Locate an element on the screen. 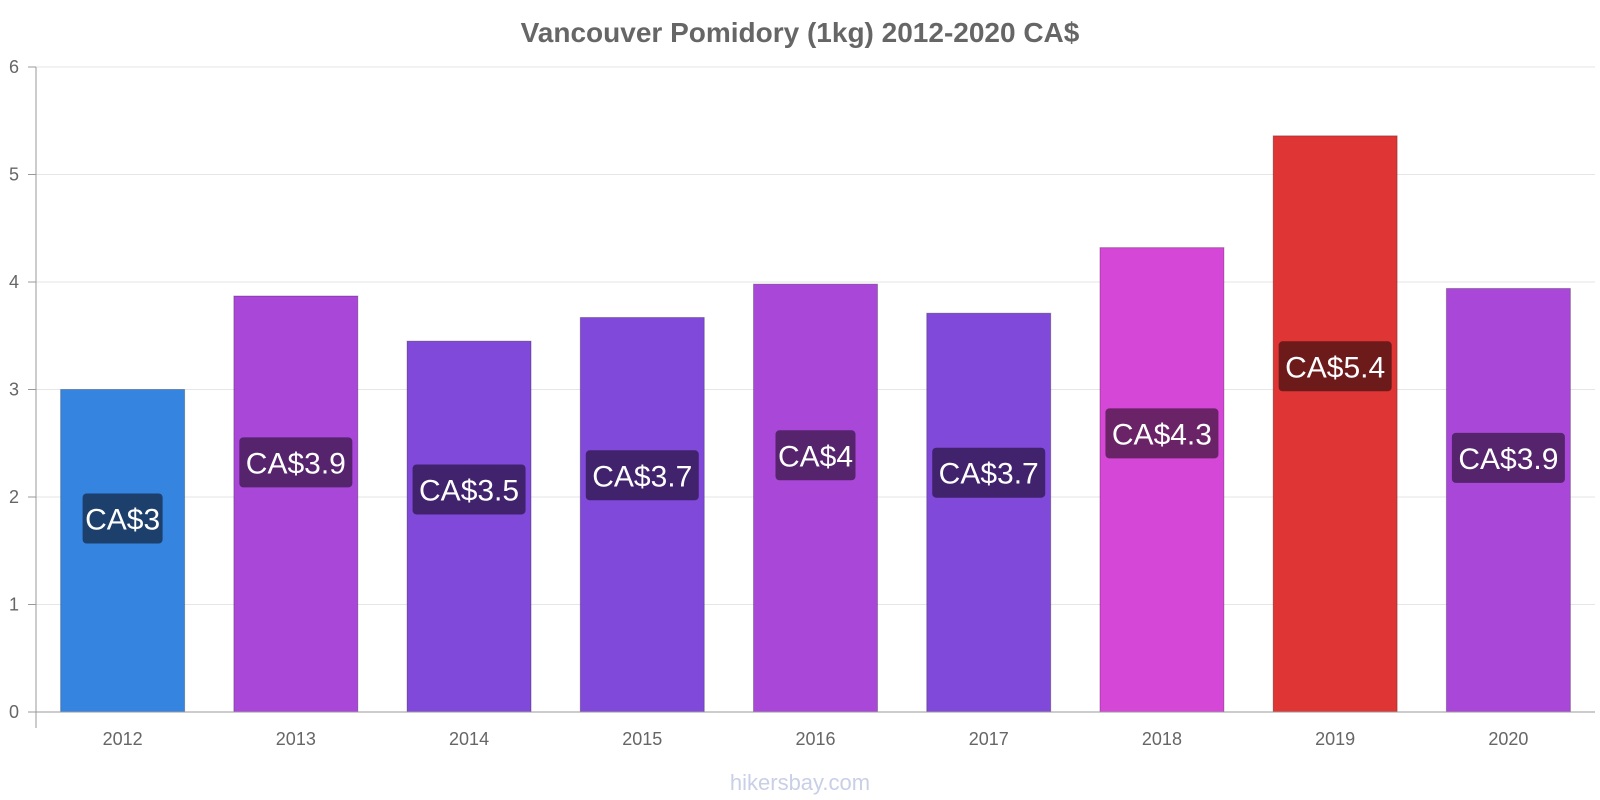 The height and width of the screenshot is (800, 1600). bar-2012 is located at coordinates (123, 551).